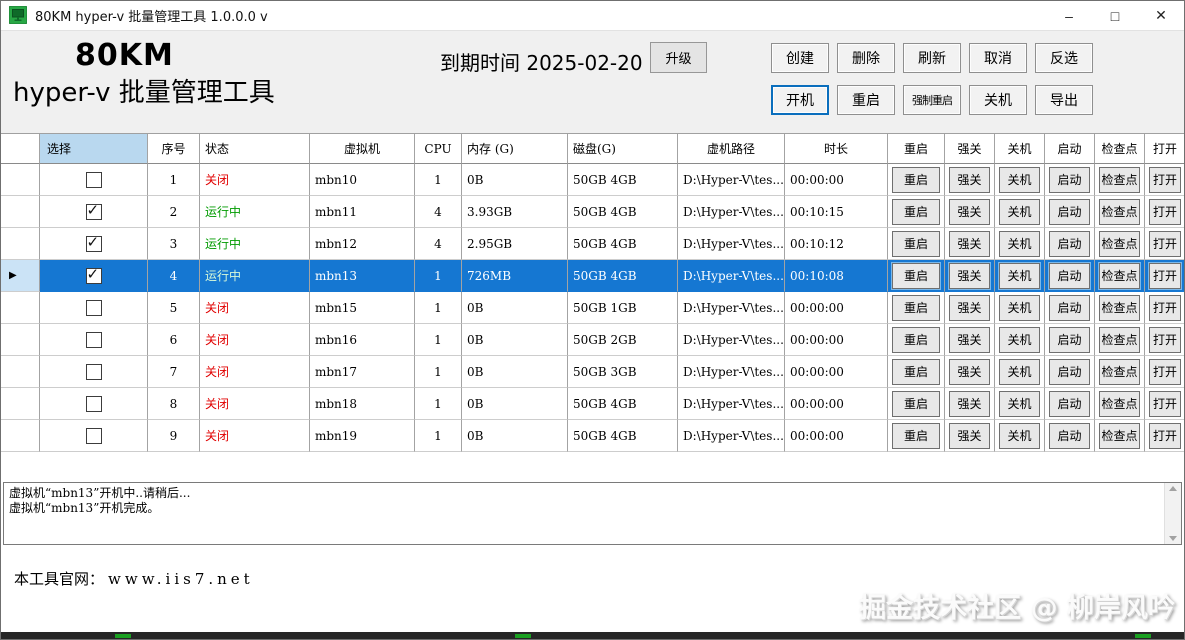 The height and width of the screenshot is (640, 1185). What do you see at coordinates (866, 58) in the screenshot?
I see `delete-button: 删除` at bounding box center [866, 58].